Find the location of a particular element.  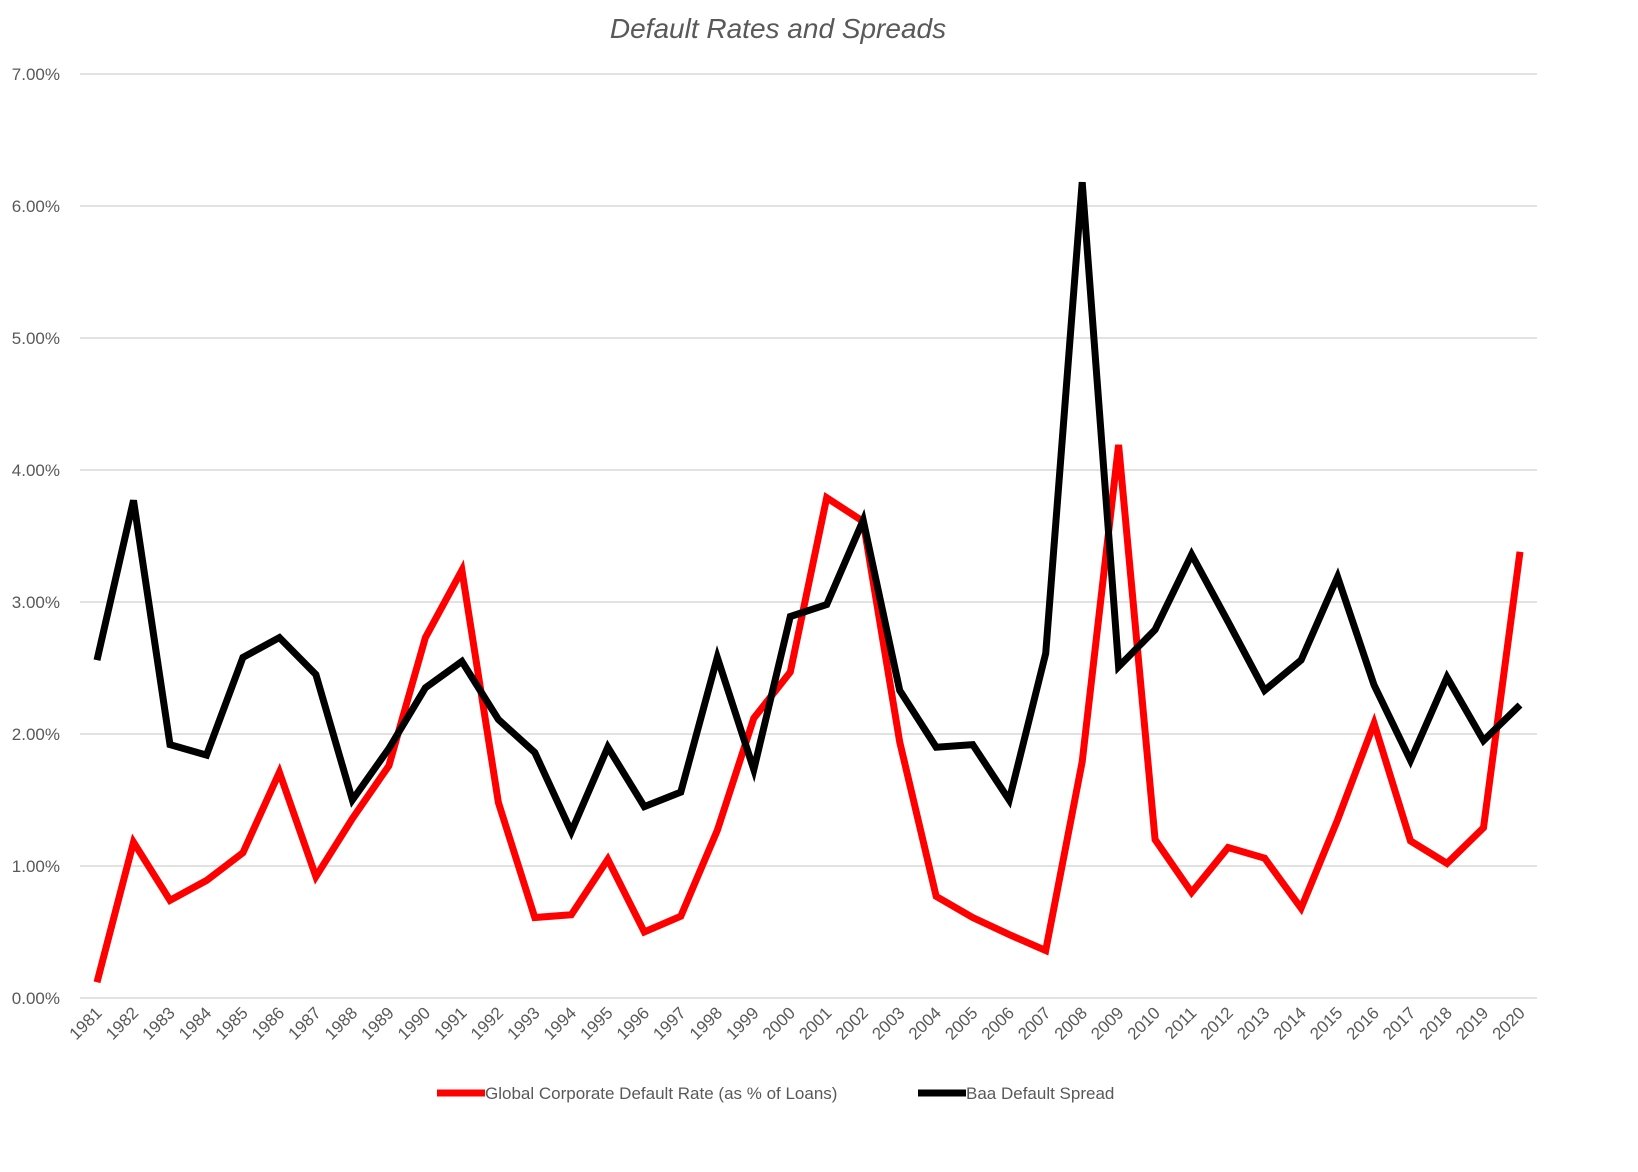

x-tick-label: 2017 is located at coordinates (1399, 1023).